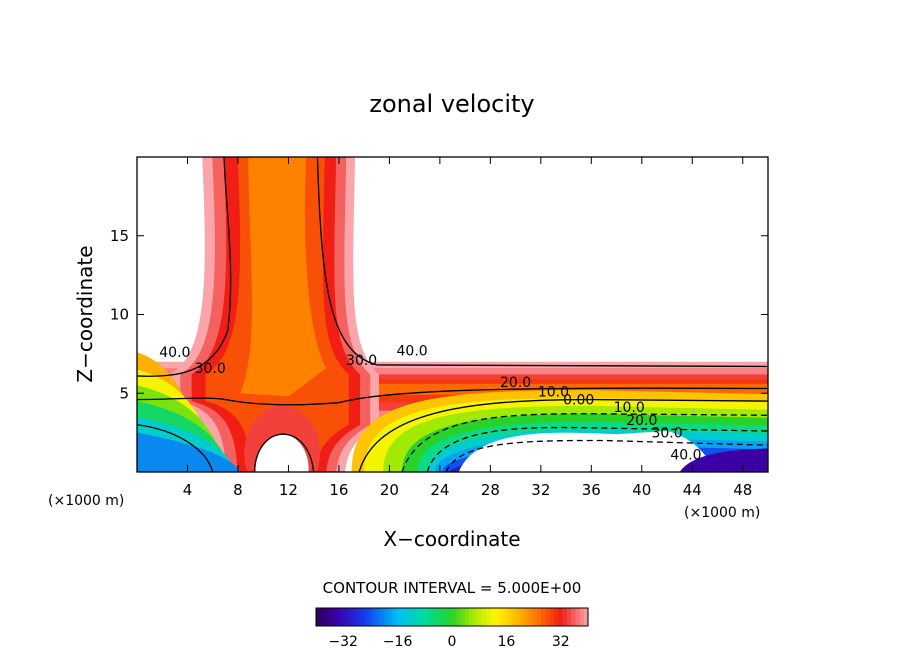  Describe the element at coordinates (452, 588) in the screenshot. I see `contour-interval-label: CONTOUR INTERVAL = 5.000E+00` at that location.